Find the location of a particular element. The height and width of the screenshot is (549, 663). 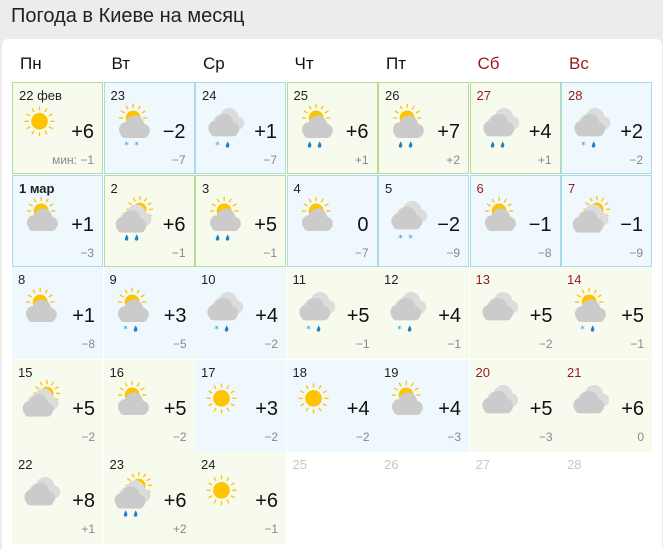

day-cell: 25 +6 +1 is located at coordinates (332, 128).